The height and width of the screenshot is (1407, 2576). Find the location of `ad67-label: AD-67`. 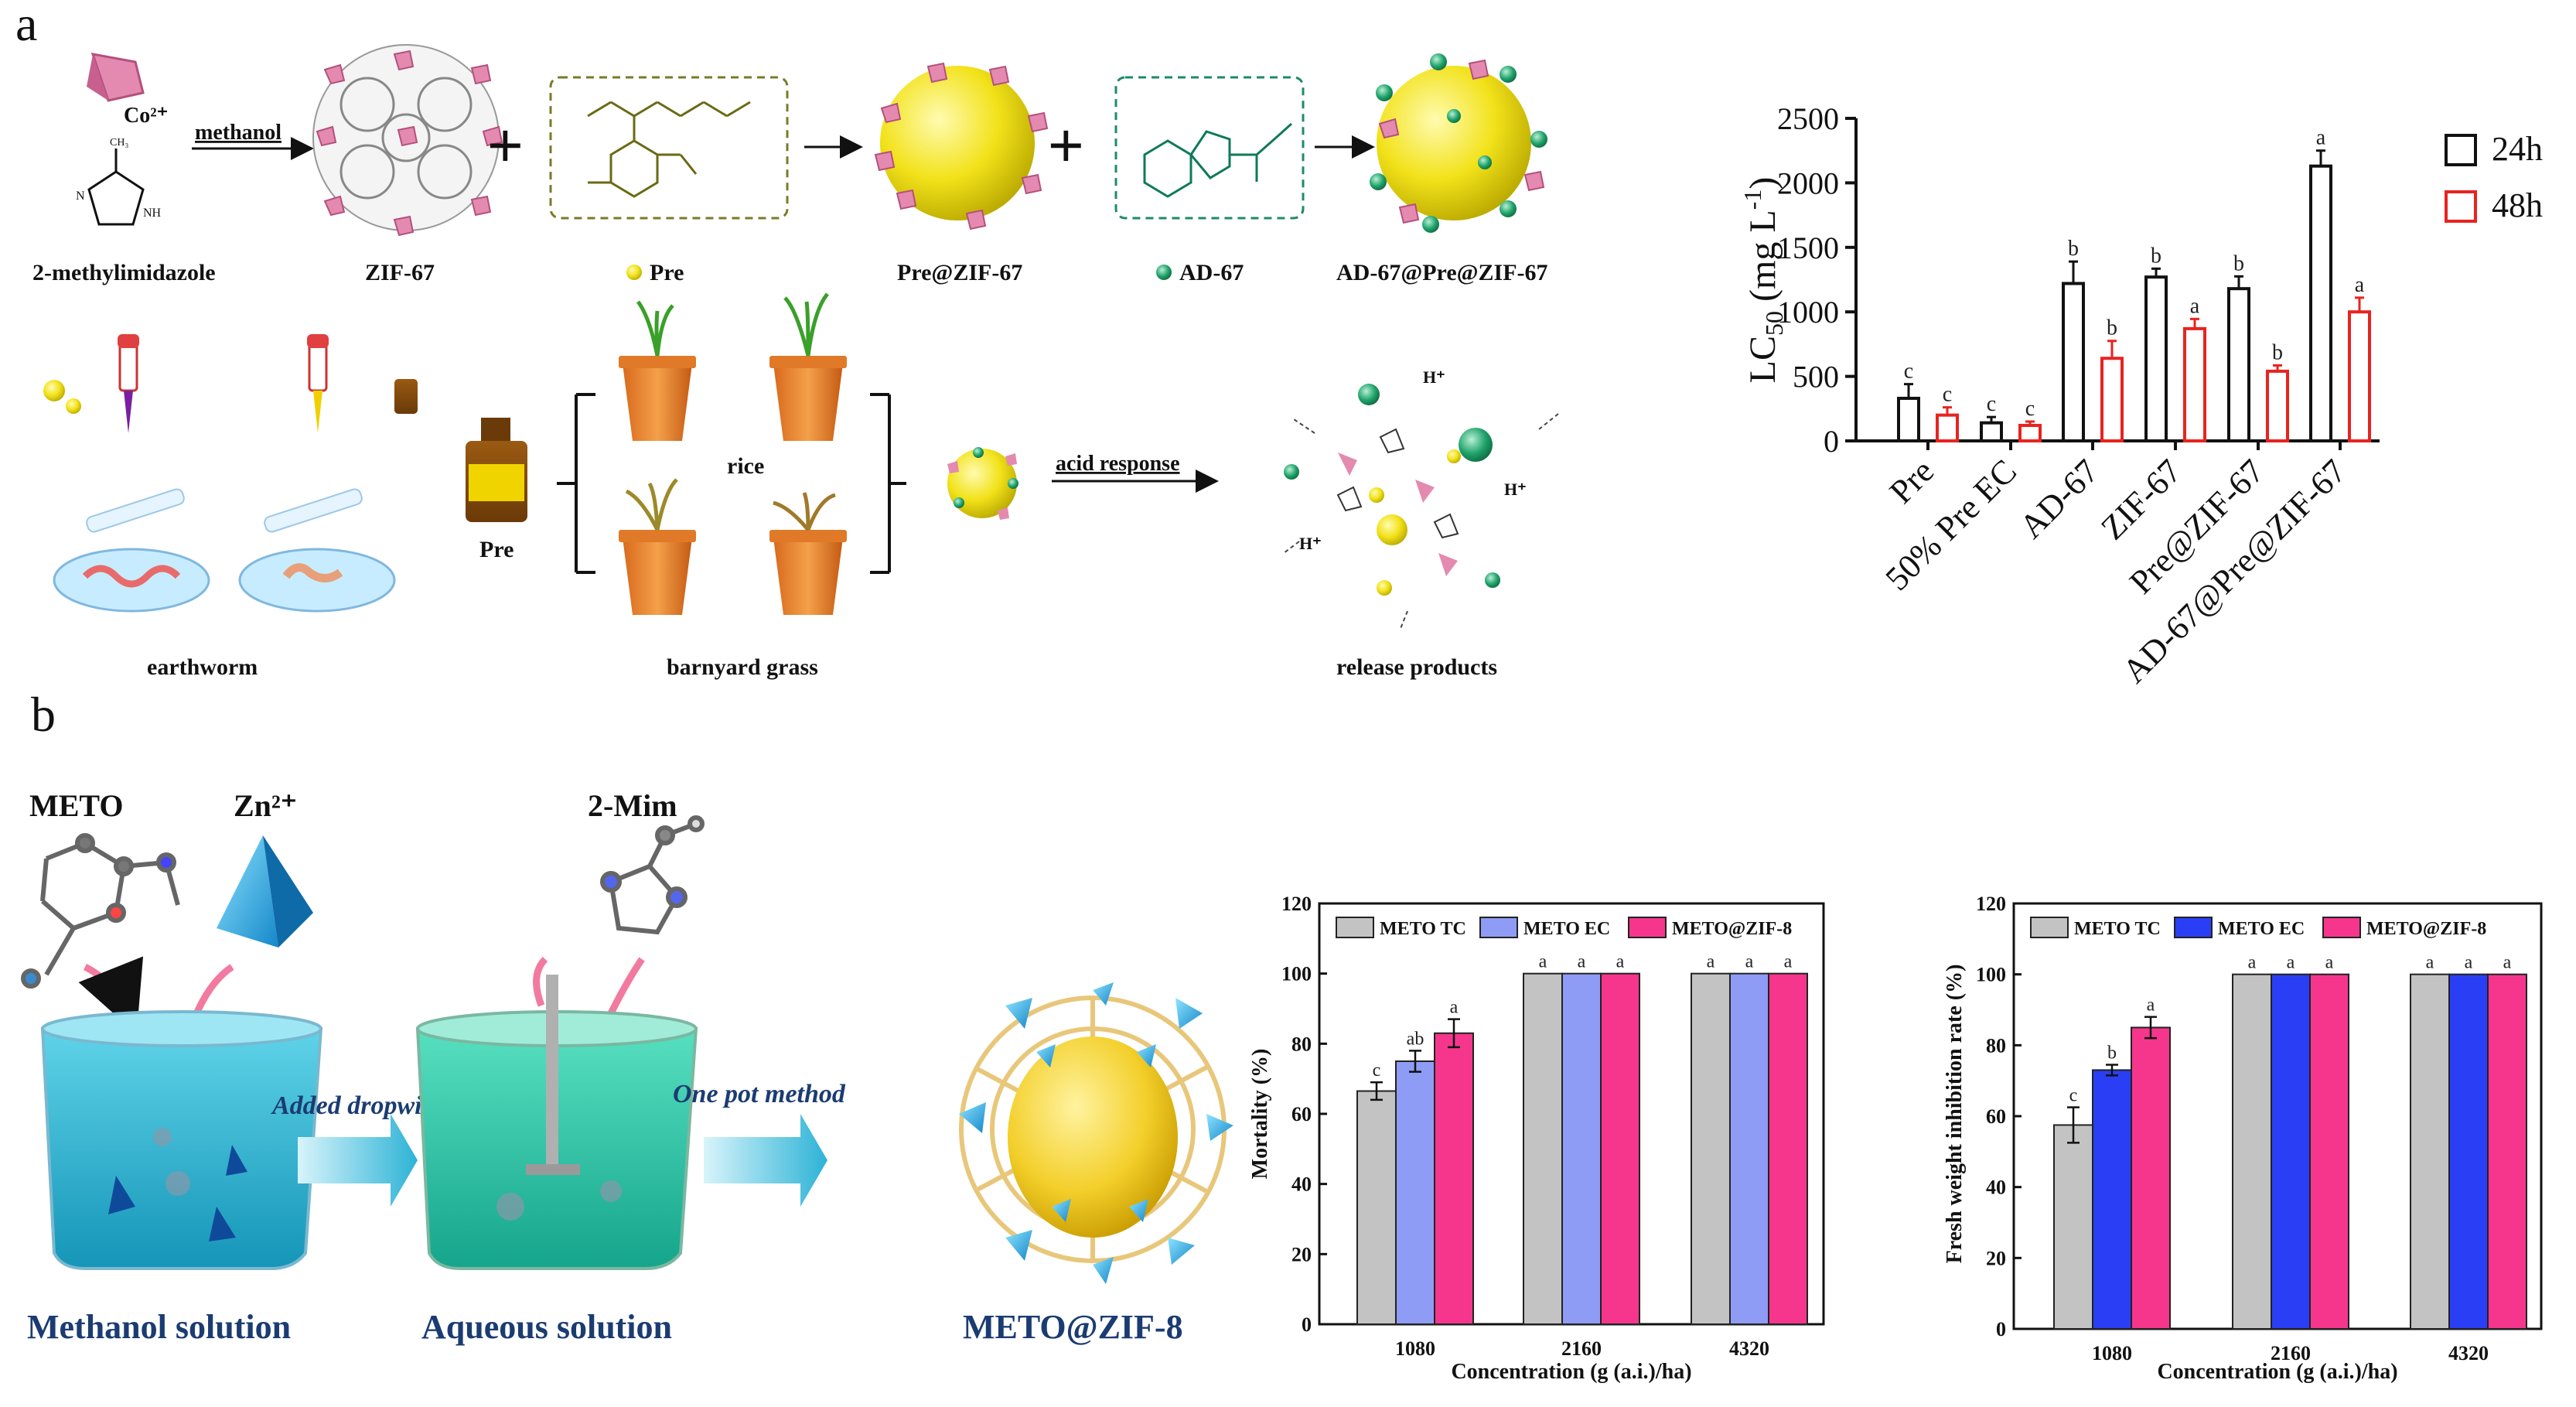

ad67-label: AD-67 is located at coordinates (1212, 272).